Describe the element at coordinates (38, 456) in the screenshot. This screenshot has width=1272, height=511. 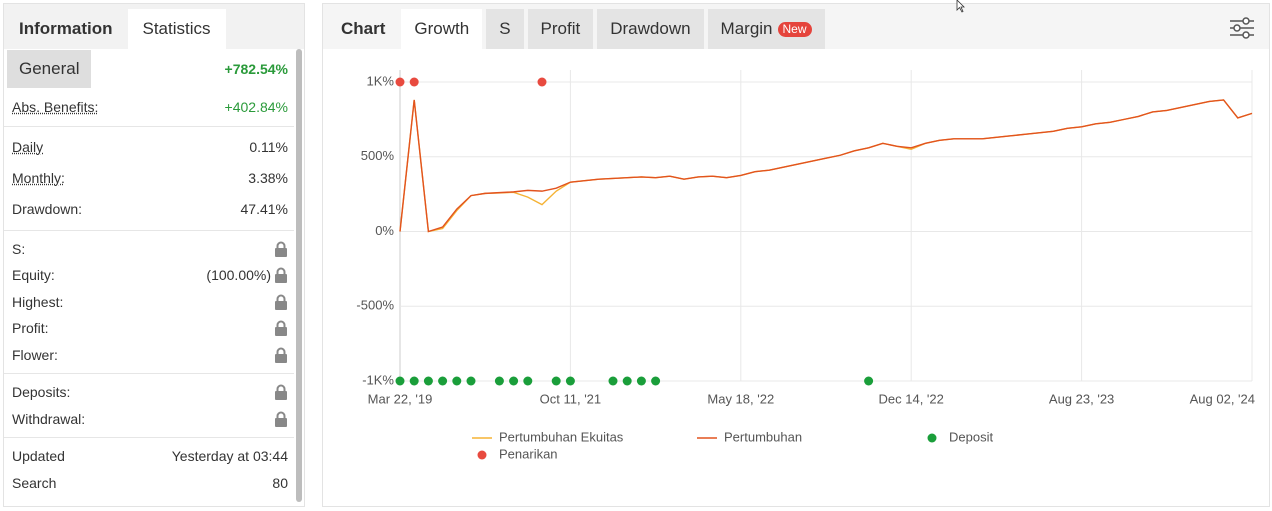
I see `stats-label: Updated` at that location.